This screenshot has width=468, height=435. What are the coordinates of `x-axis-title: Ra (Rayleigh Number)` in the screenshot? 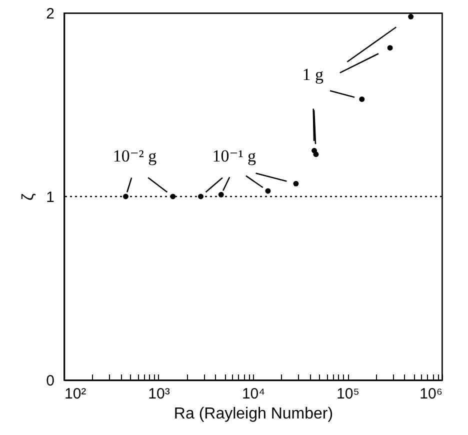 It's located at (254, 414).